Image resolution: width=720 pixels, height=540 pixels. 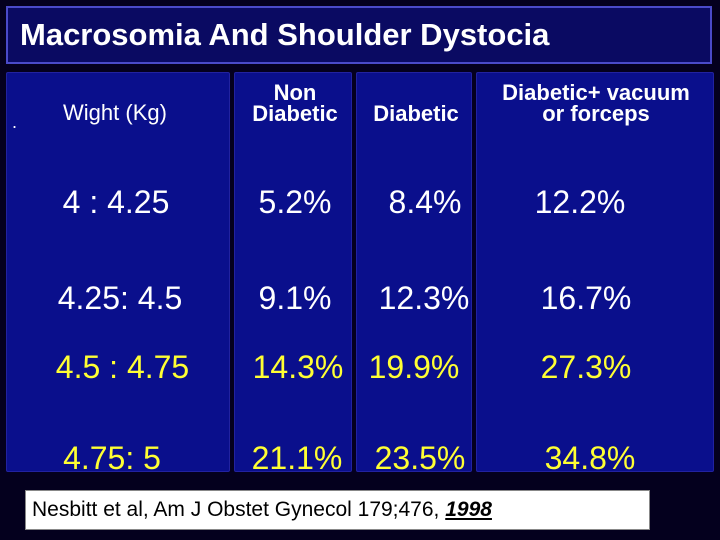 What do you see at coordinates (414, 367) in the screenshot?
I see `row3-diabetic: 19.9%` at bounding box center [414, 367].